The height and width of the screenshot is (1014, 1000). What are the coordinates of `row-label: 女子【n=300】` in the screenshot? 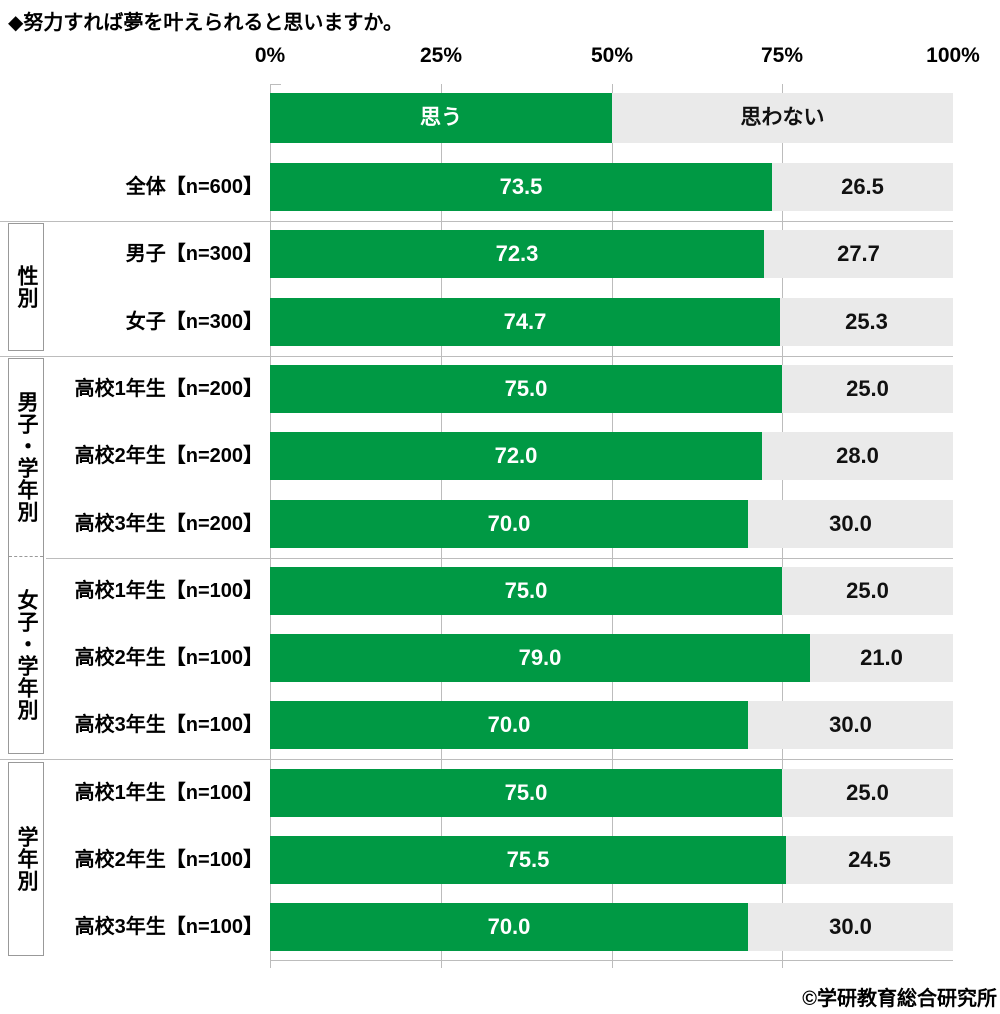 It's located at (194, 322).